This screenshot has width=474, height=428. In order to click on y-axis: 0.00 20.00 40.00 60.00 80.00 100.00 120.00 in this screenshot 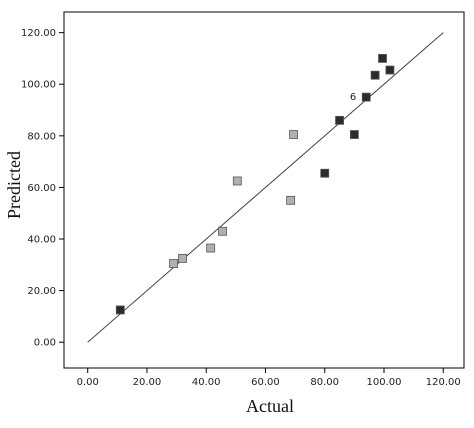, I will do `click(42, 188)`.